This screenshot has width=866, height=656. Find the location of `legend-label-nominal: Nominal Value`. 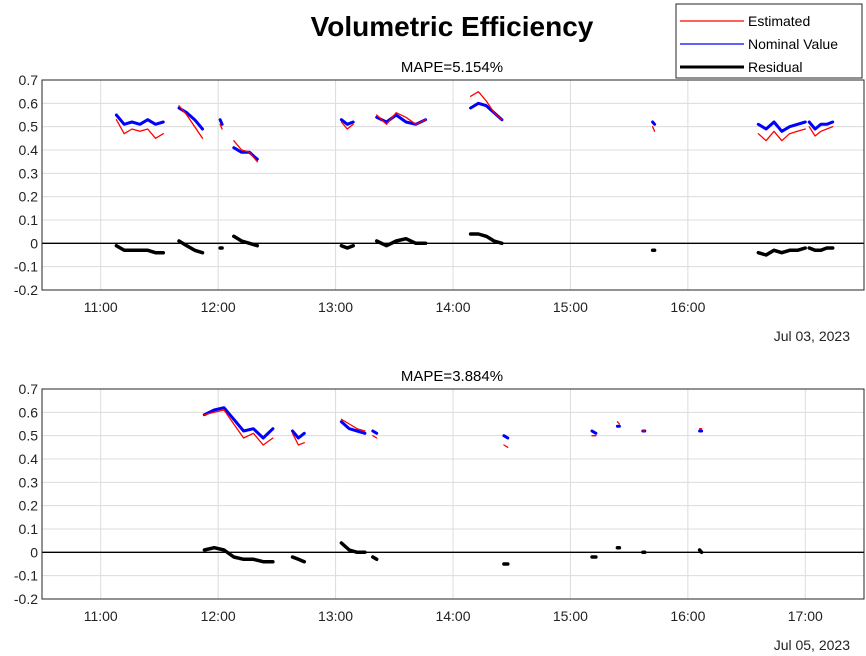

legend-label-nominal: Nominal Value is located at coordinates (793, 44).